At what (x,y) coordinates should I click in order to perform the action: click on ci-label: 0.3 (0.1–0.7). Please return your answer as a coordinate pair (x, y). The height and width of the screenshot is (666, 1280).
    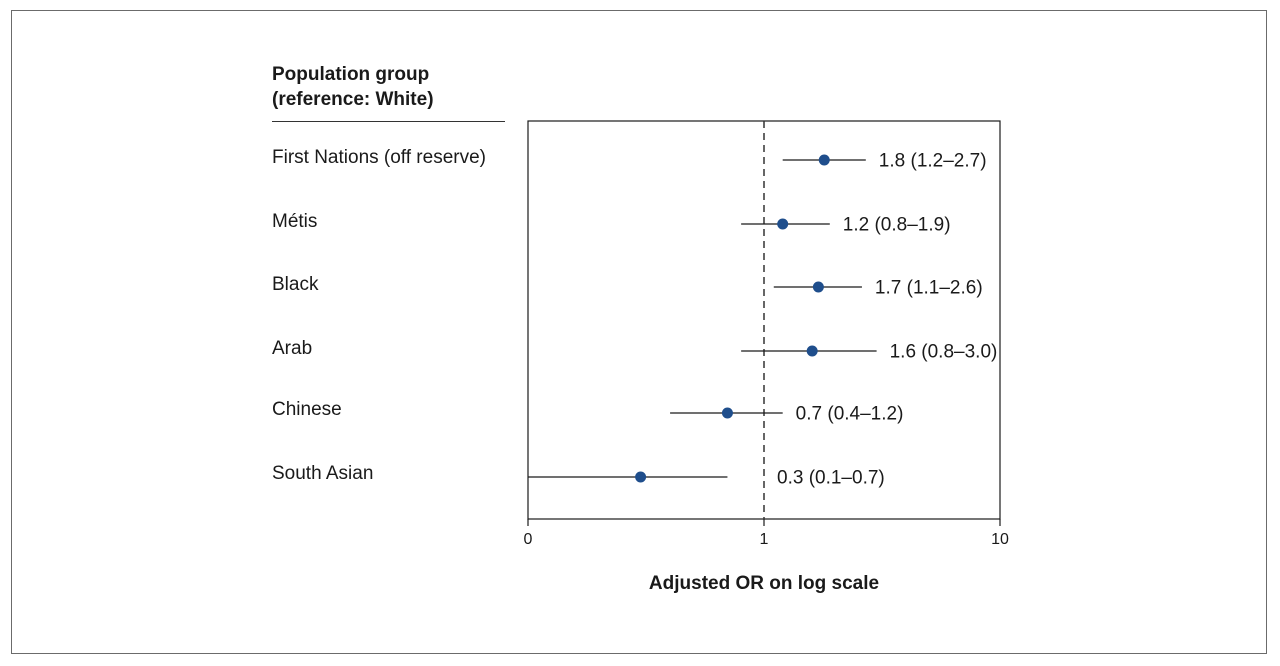
    Looking at the image, I should click on (831, 478).